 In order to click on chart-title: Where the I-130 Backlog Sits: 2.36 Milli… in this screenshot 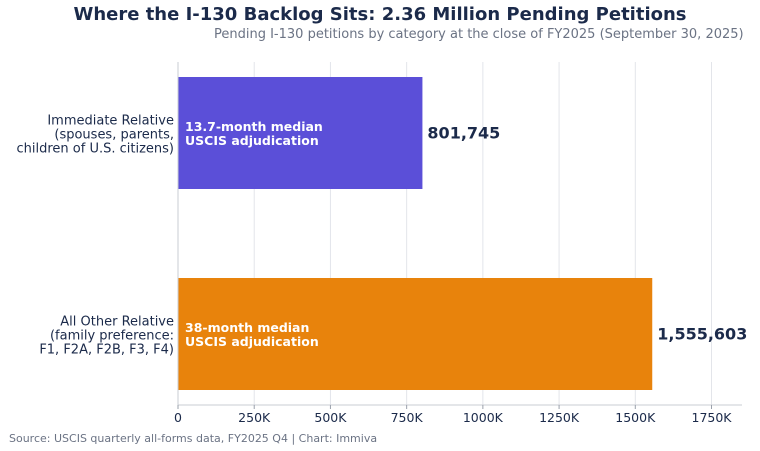, I will do `click(380, 14)`.